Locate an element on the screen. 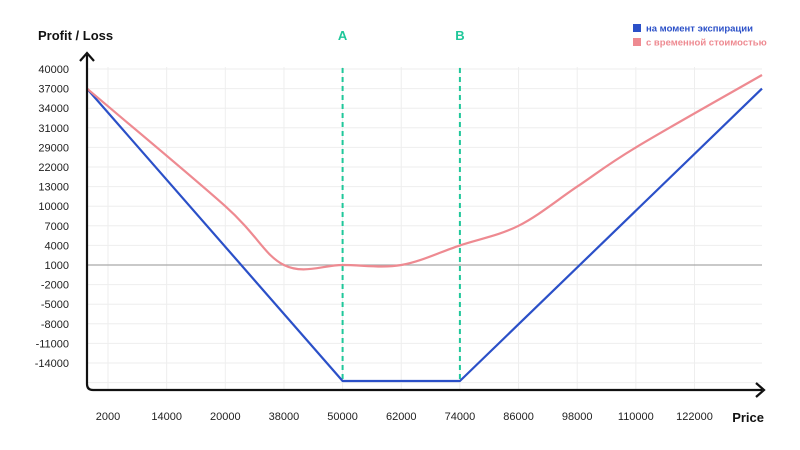 The image size is (800, 450). x-tick-label: 38000 is located at coordinates (284, 417).